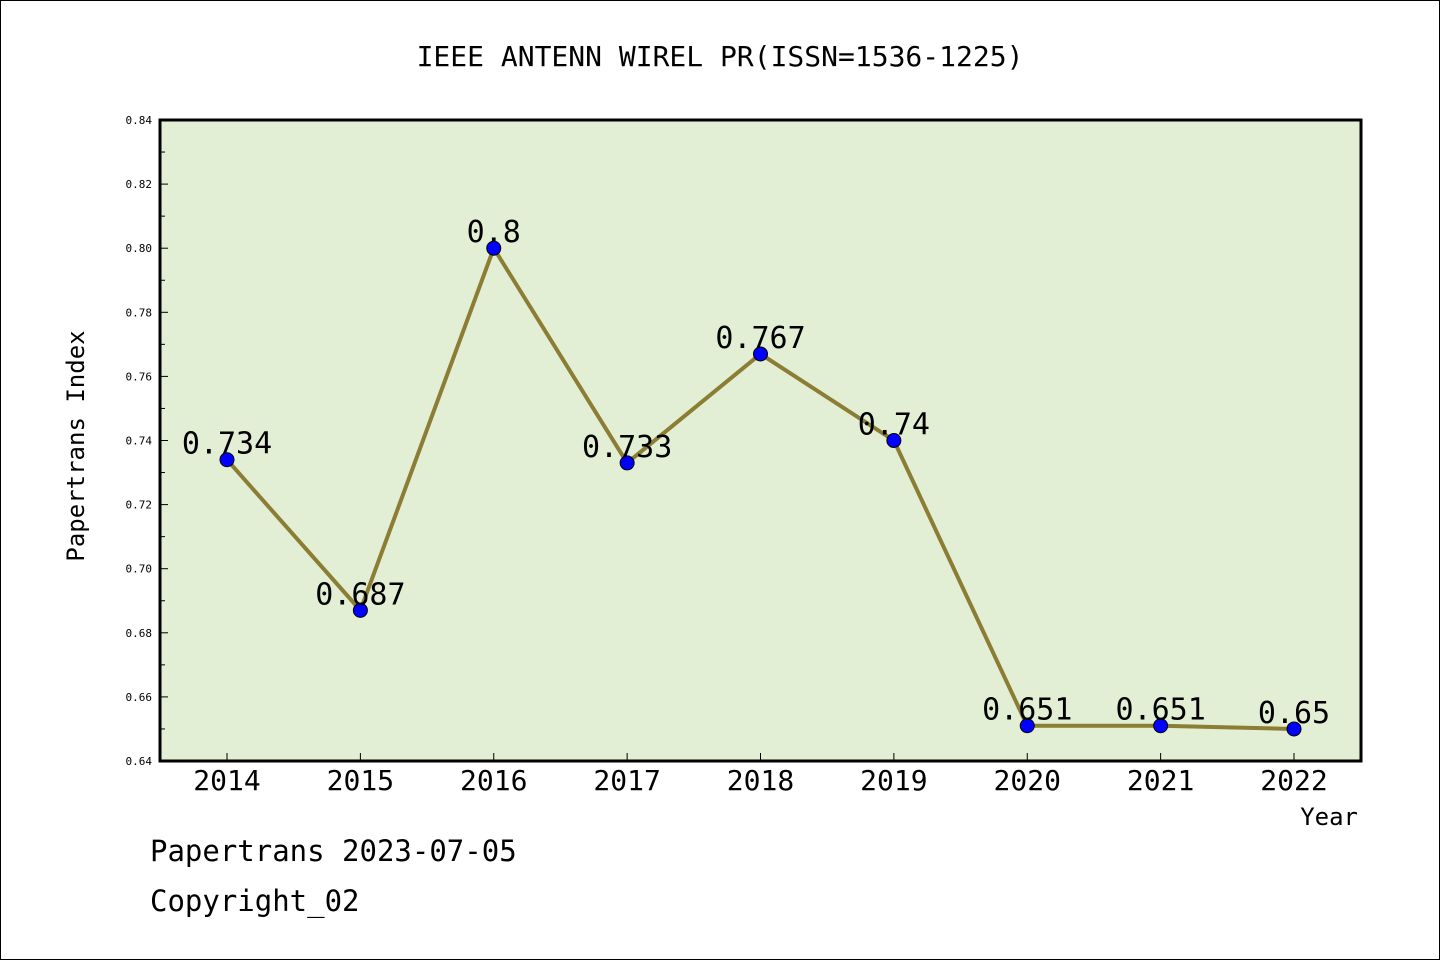  Describe the element at coordinates (894, 425) in the screenshot. I see `data-label: 0.74` at that location.